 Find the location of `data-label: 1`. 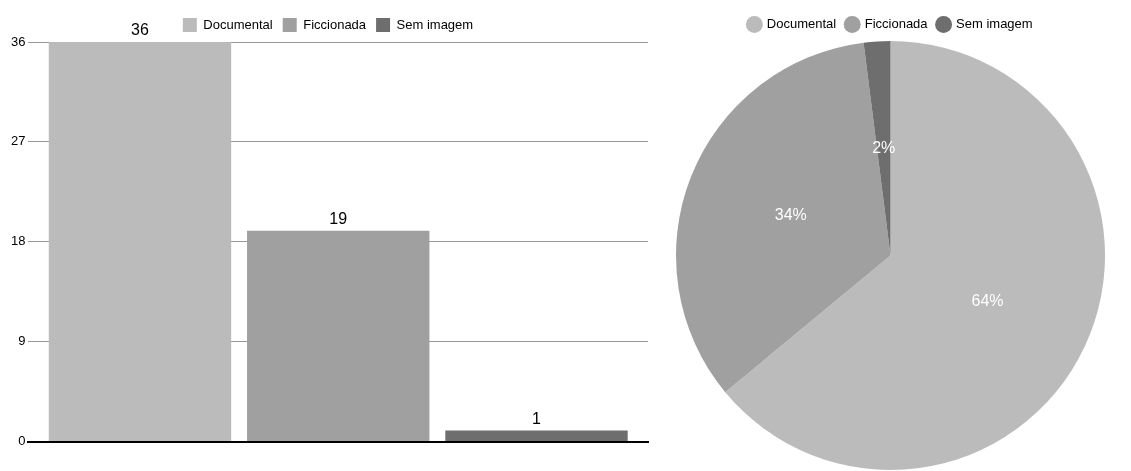

data-label: 1 is located at coordinates (537, 418).